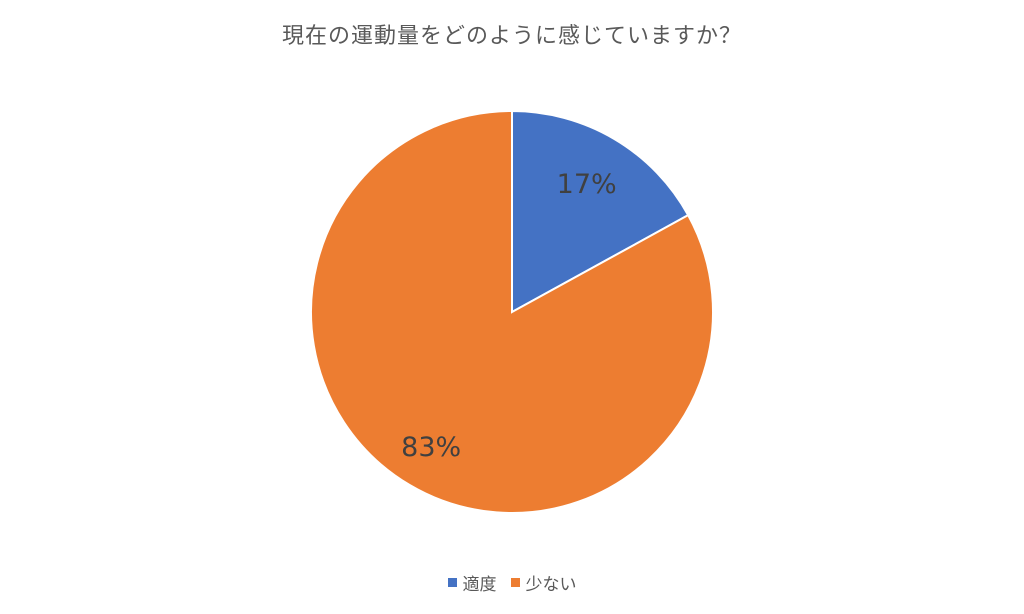 This screenshot has width=1024, height=614. I want to click on legend-item-little: 少ない, so click(543, 582).